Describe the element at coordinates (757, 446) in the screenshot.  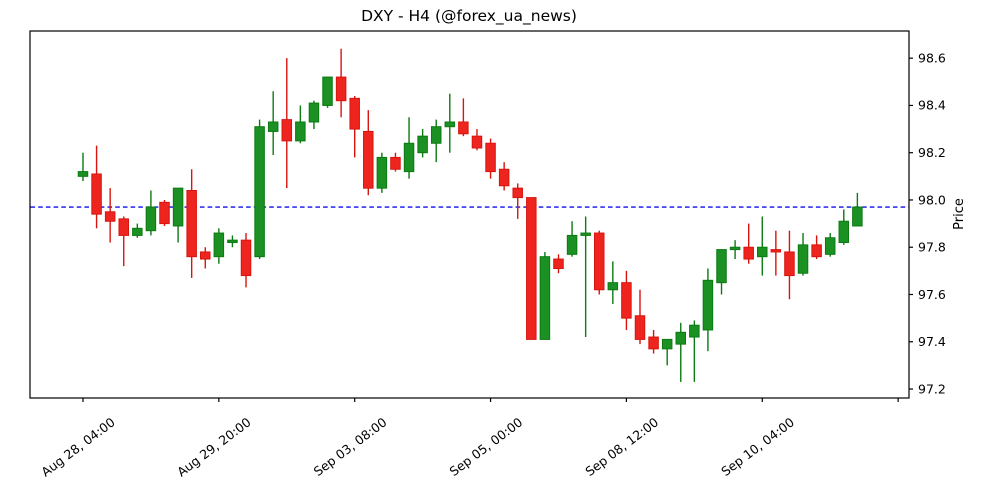
I see `x-tick-label: Sep 10, 04:00` at that location.